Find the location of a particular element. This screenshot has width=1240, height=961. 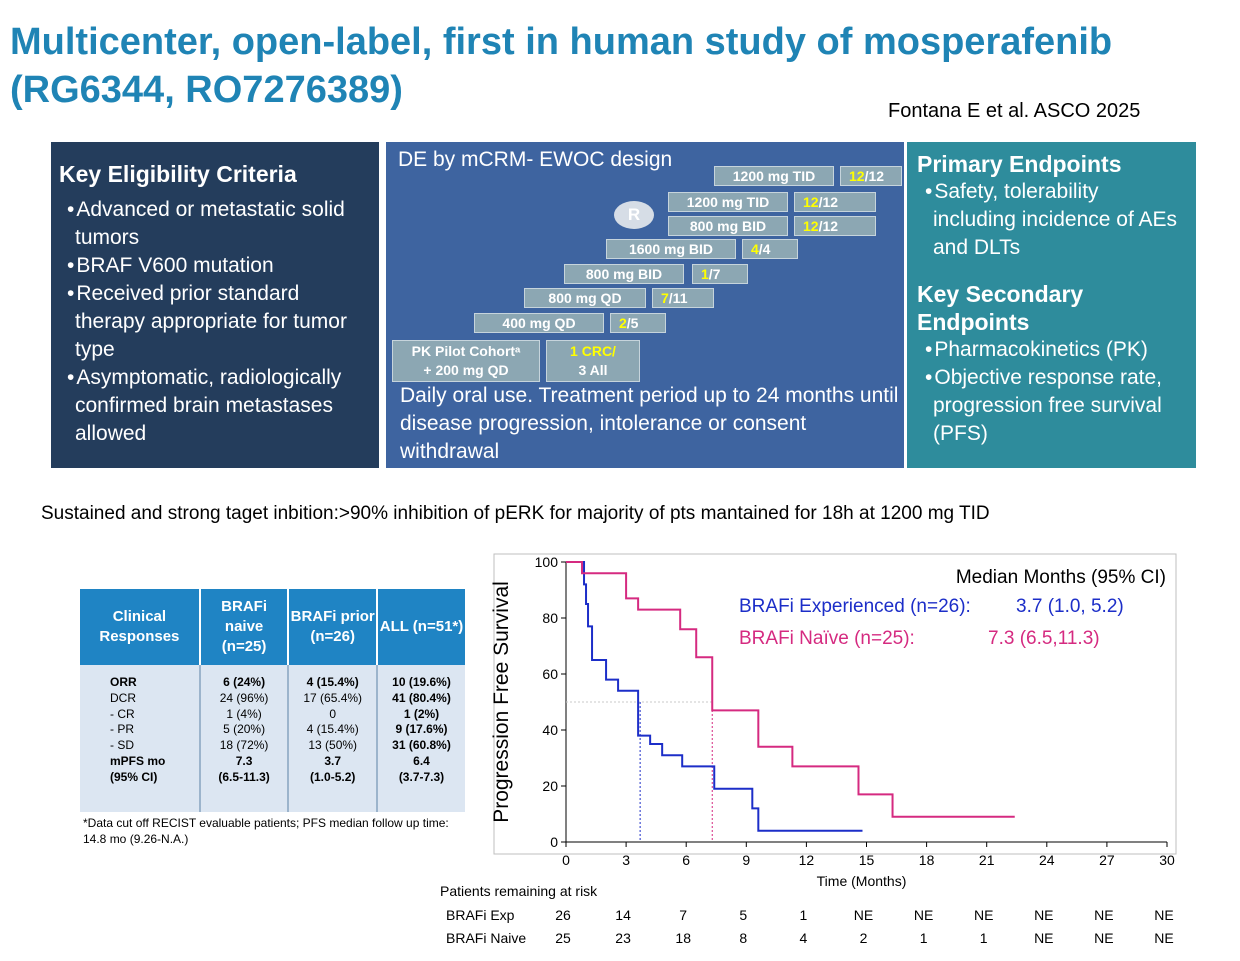

y-tick-label: 20 is located at coordinates (550, 786).